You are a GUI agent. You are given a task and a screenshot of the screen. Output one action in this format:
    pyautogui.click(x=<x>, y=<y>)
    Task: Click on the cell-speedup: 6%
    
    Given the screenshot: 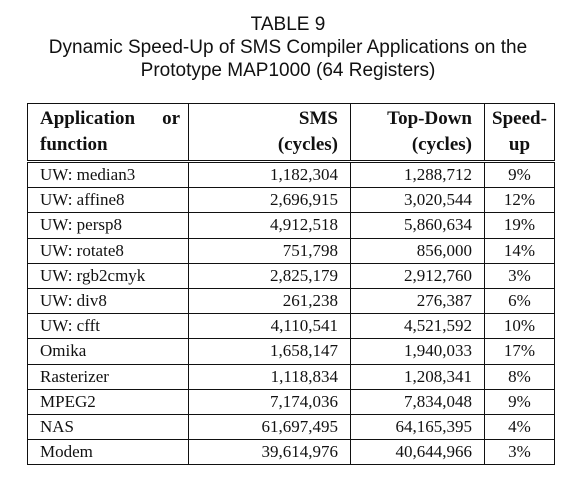 What is the action you would take?
    pyautogui.click(x=519, y=301)
    